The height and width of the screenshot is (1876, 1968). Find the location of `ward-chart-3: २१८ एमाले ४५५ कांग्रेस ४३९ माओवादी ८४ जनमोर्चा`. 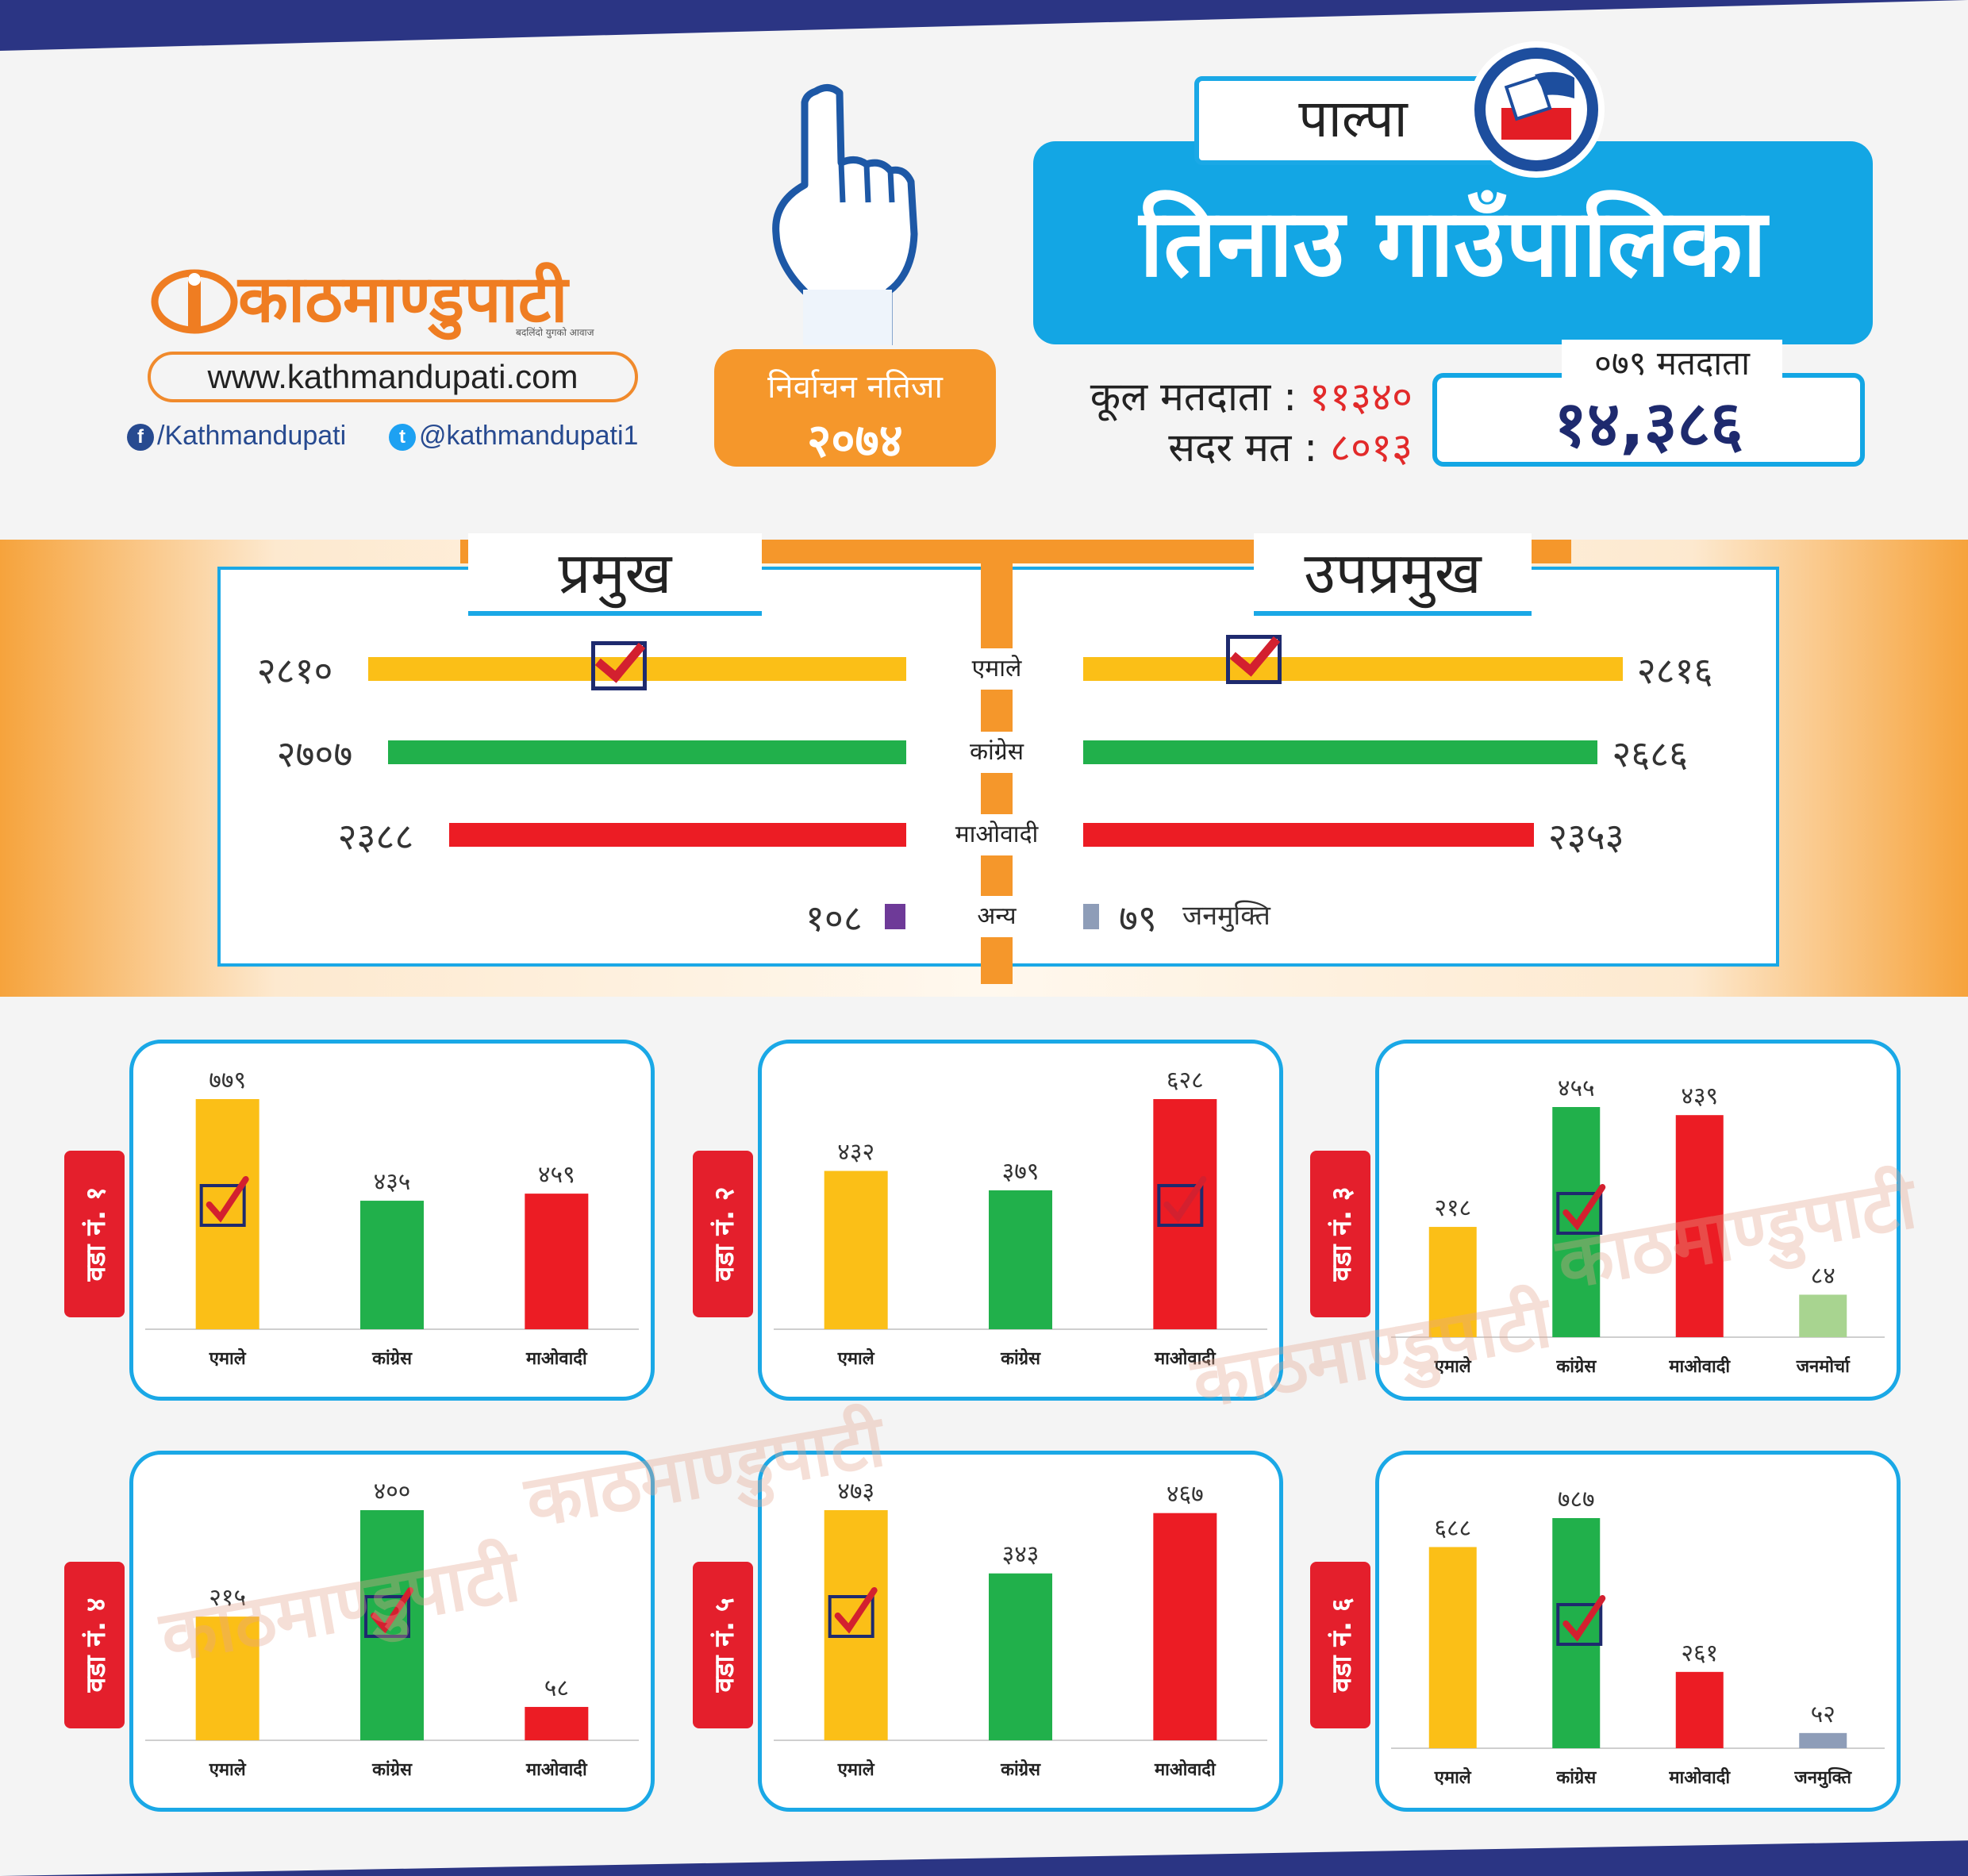

ward-chart-3: २१८ एमाले ४५५ कांग्रेस ४३९ माओवादी ८४ जनमोर्चा is located at coordinates (1638, 1225).